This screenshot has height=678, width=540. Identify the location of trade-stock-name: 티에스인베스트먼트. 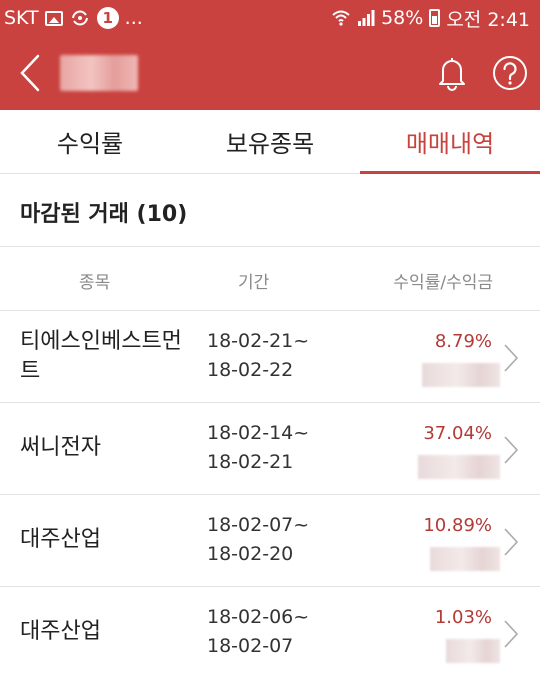
(101, 356).